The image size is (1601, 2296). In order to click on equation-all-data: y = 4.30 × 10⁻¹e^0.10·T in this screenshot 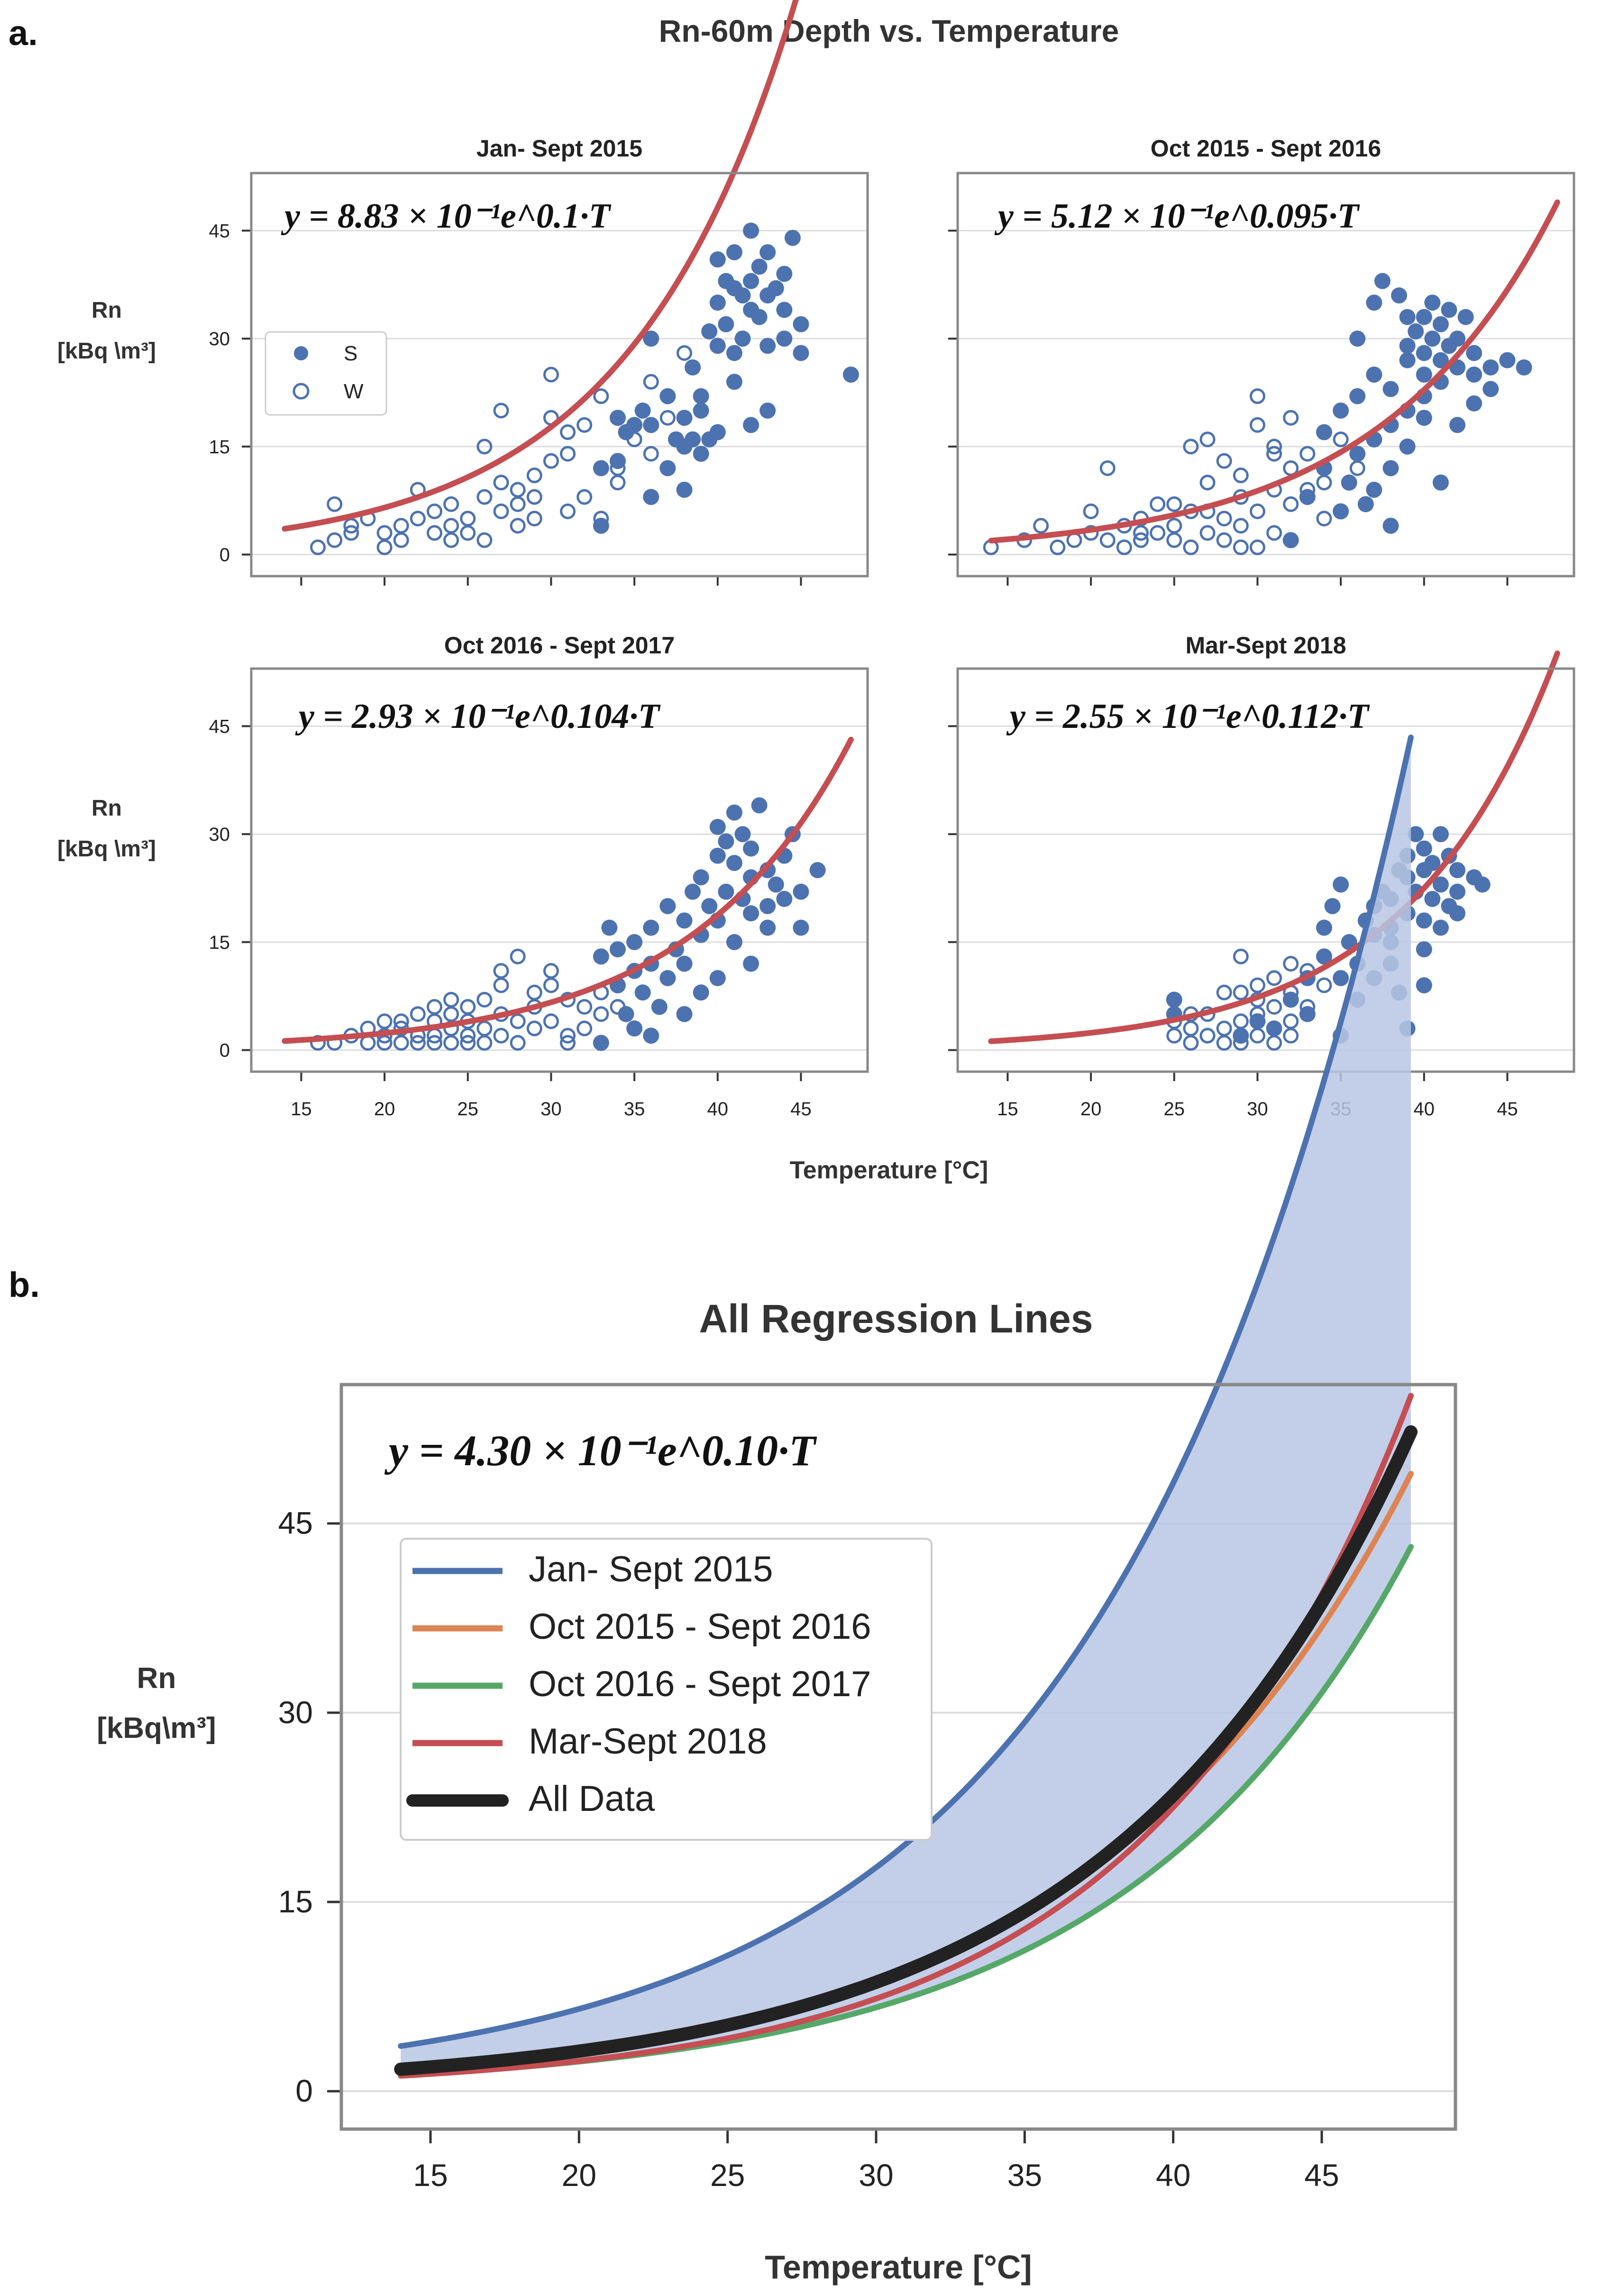, I will do `click(600, 1450)`.